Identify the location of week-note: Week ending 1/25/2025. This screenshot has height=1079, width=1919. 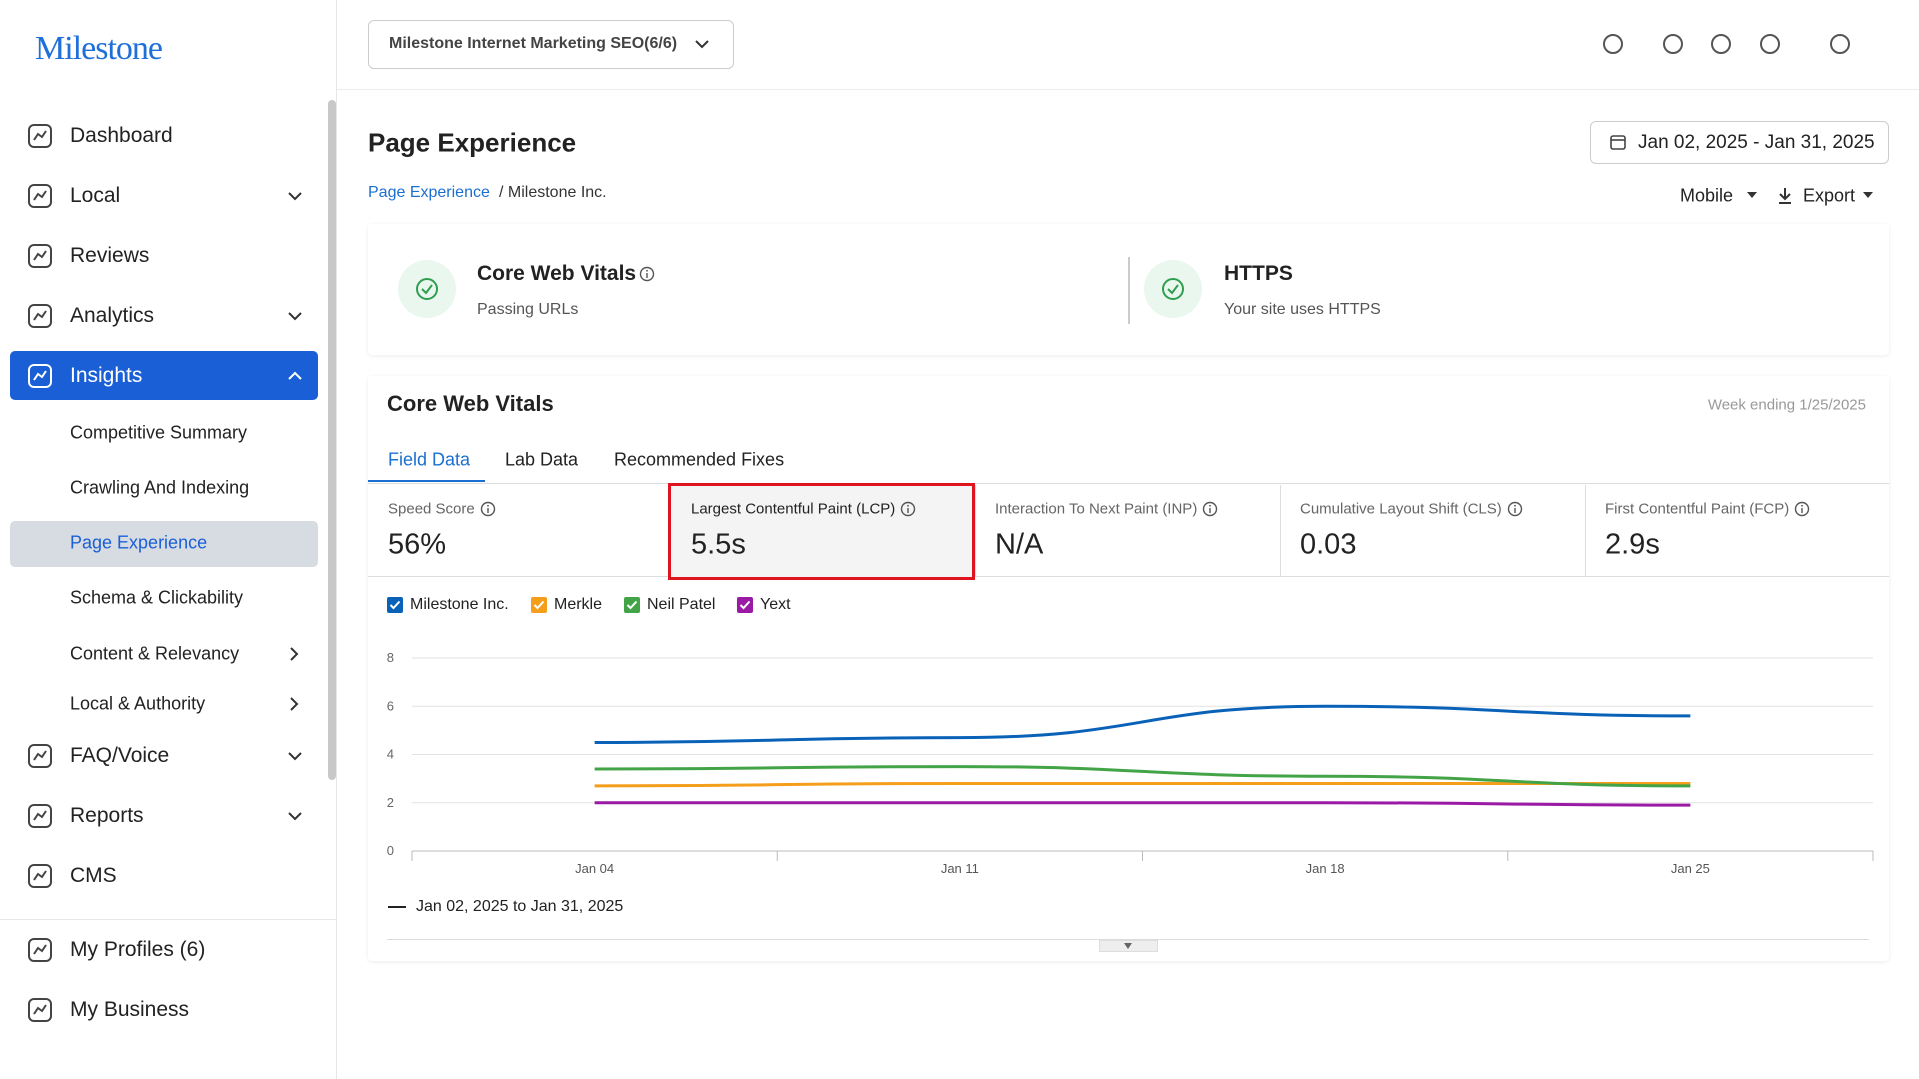
(1786, 405).